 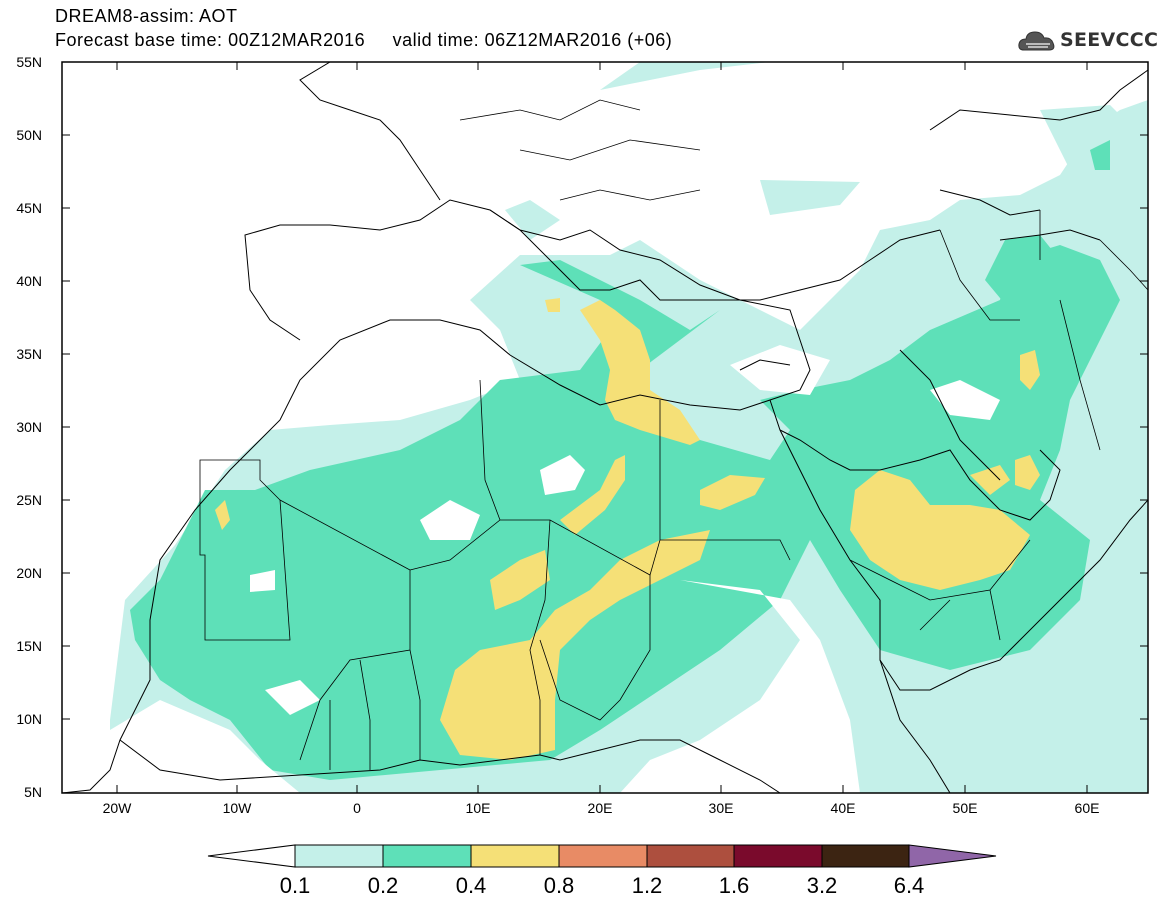 What do you see at coordinates (29, 62) in the screenshot?
I see `lat-label: 55N` at bounding box center [29, 62].